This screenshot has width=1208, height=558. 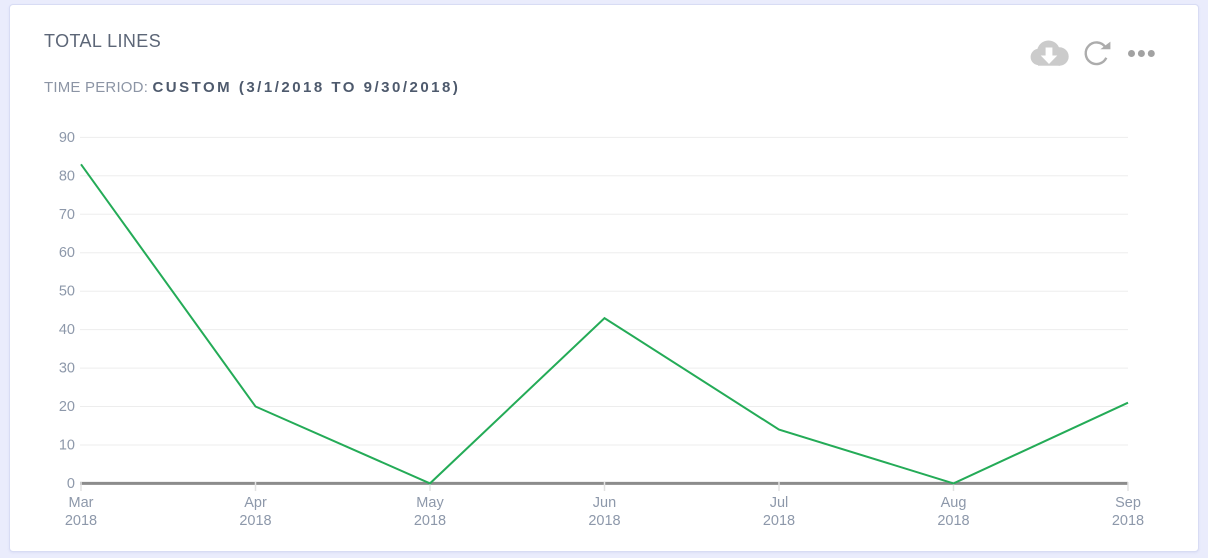 I want to click on svg-text: 0, so click(x=71, y=484).